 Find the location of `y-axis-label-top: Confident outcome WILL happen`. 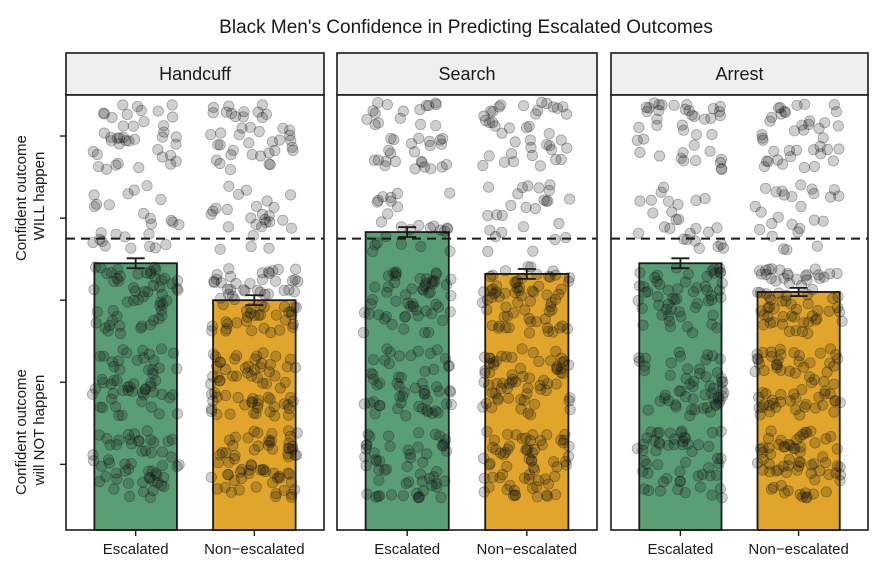

y-axis-label-top: Confident outcome WILL happen is located at coordinates (30, 196).